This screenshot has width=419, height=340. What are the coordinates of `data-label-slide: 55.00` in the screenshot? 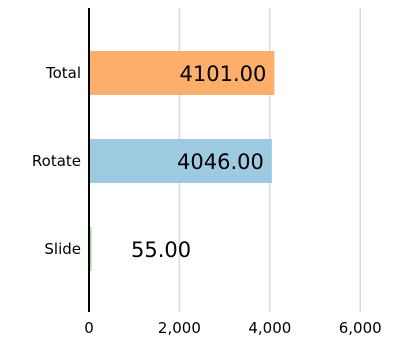 It's located at (161, 250).